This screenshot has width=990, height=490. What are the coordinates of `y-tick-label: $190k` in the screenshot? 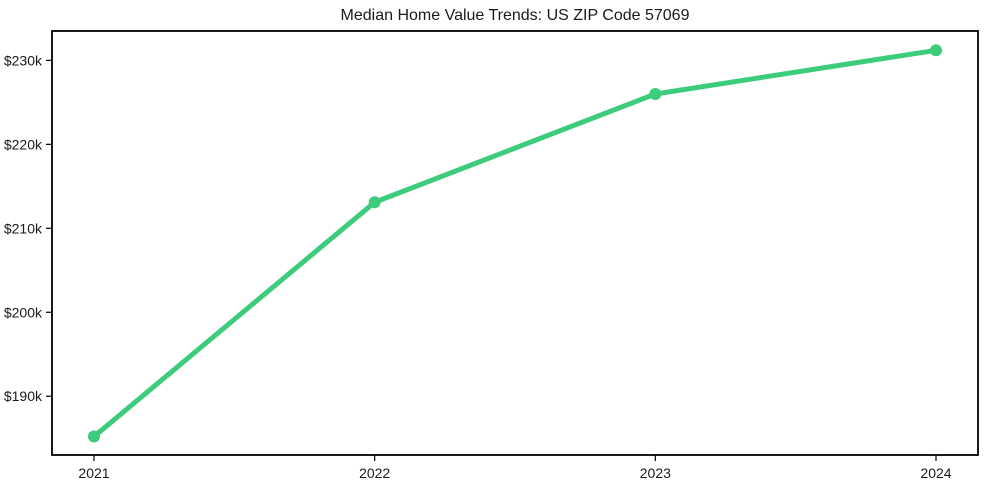 It's located at (23, 396).